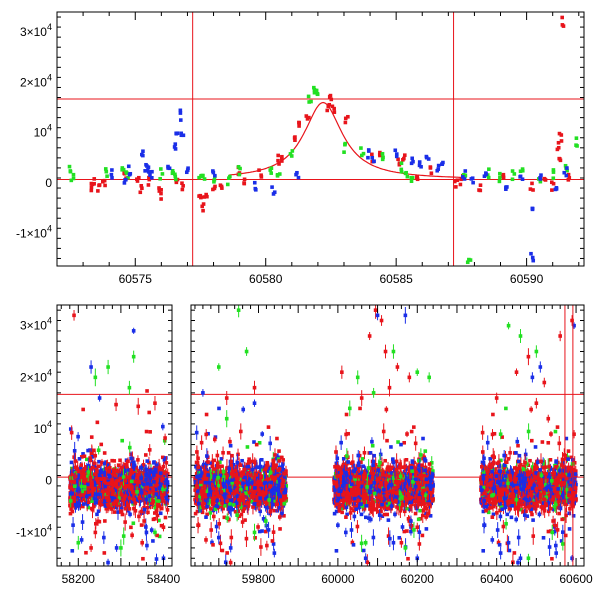 Image resolution: width=600 pixels, height=605 pixels. What do you see at coordinates (34, 231) in the screenshot?
I see `top-ytick-label: -1×10⁴` at bounding box center [34, 231].